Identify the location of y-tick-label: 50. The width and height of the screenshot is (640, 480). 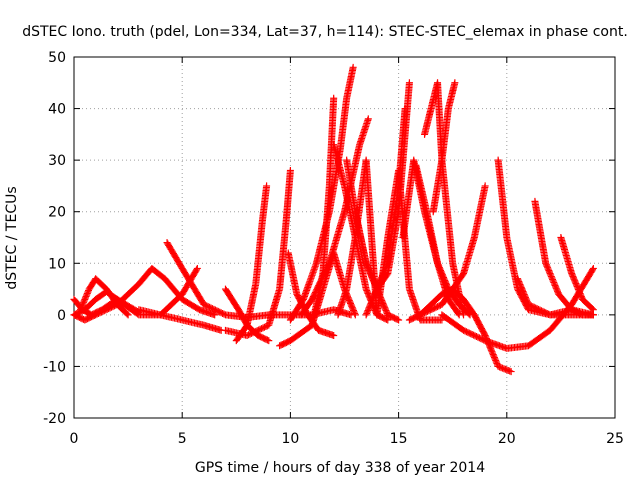
(57, 58).